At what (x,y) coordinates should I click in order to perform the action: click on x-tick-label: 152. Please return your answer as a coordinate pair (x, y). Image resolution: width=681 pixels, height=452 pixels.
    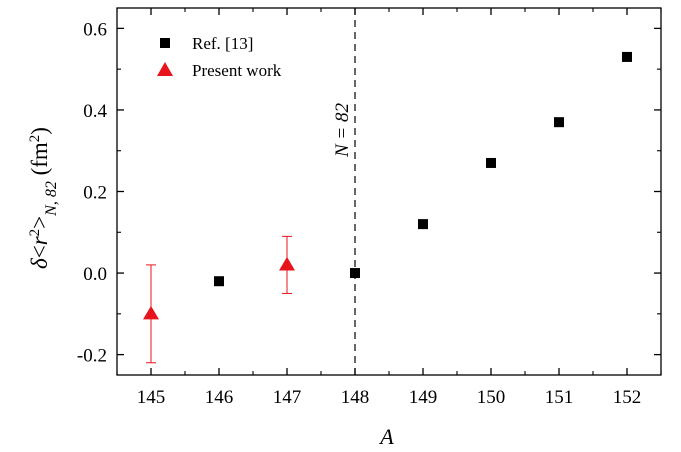
    Looking at the image, I should click on (627, 397).